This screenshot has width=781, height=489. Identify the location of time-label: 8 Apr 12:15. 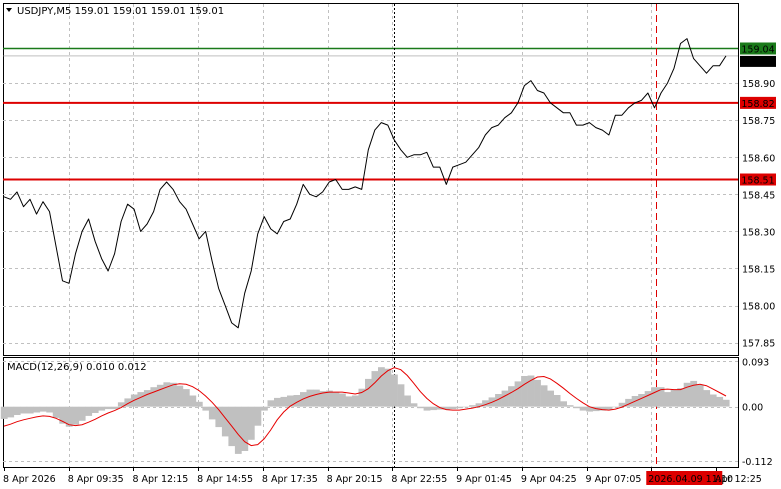
(160, 479).